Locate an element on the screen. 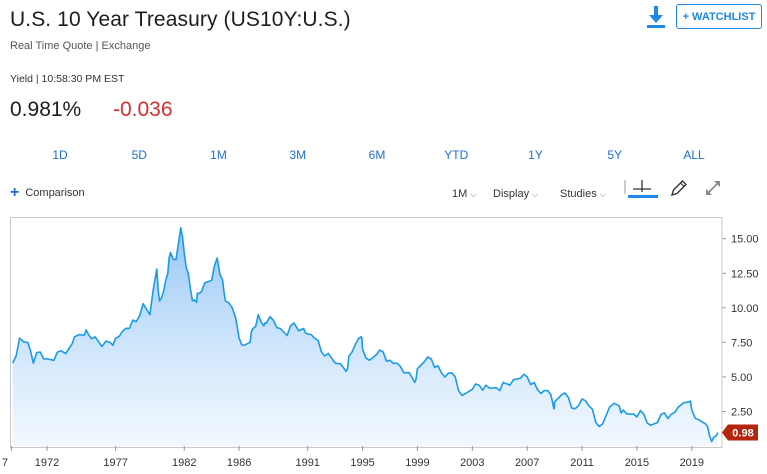 The height and width of the screenshot is (474, 767). plus-icon: + is located at coordinates (15, 192).